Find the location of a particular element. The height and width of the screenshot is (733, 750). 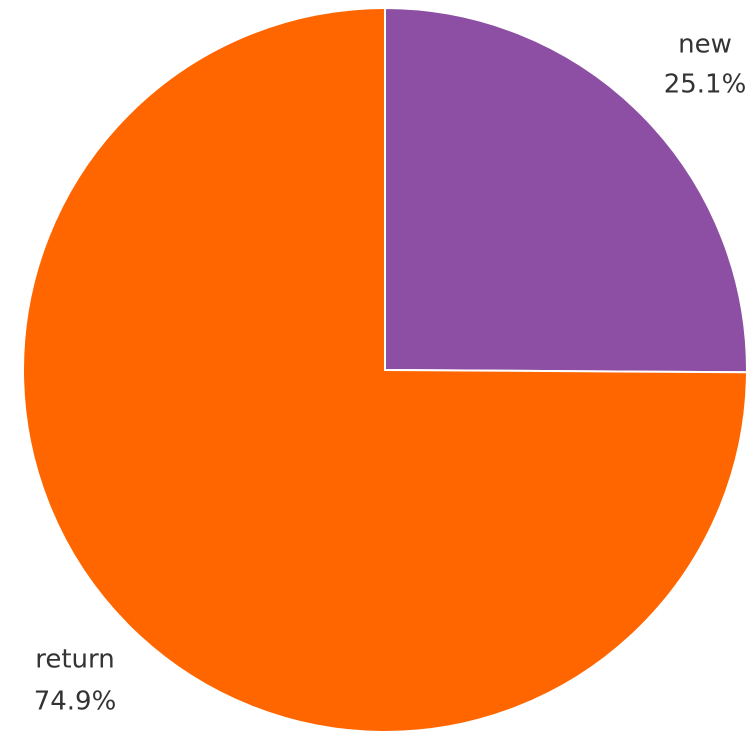

slice-value-label: 25.1% is located at coordinates (705, 85).